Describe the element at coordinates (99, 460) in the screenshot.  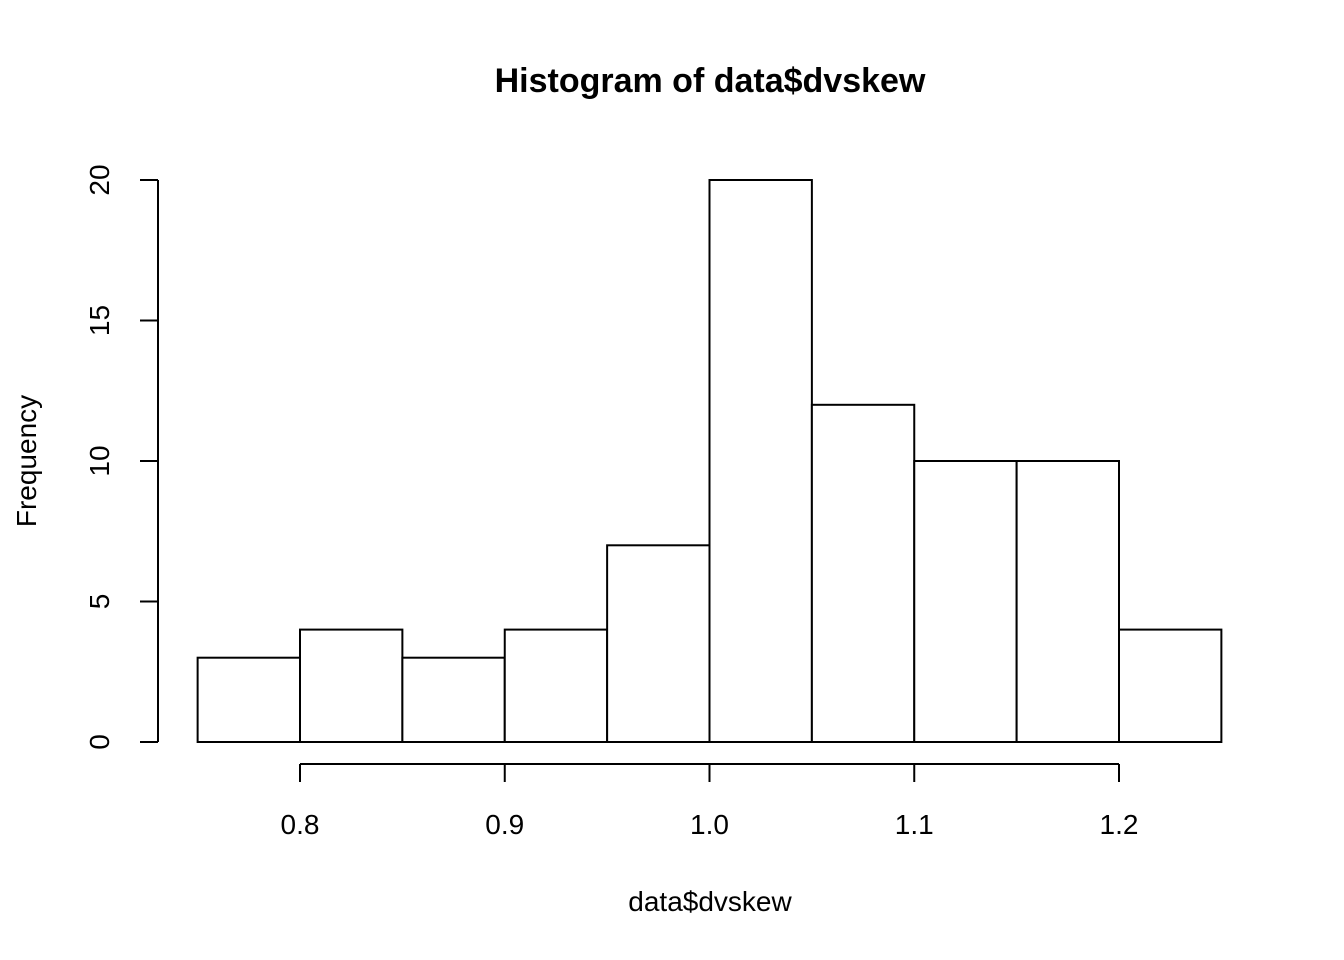
I see `y-tick-label: 10` at that location.